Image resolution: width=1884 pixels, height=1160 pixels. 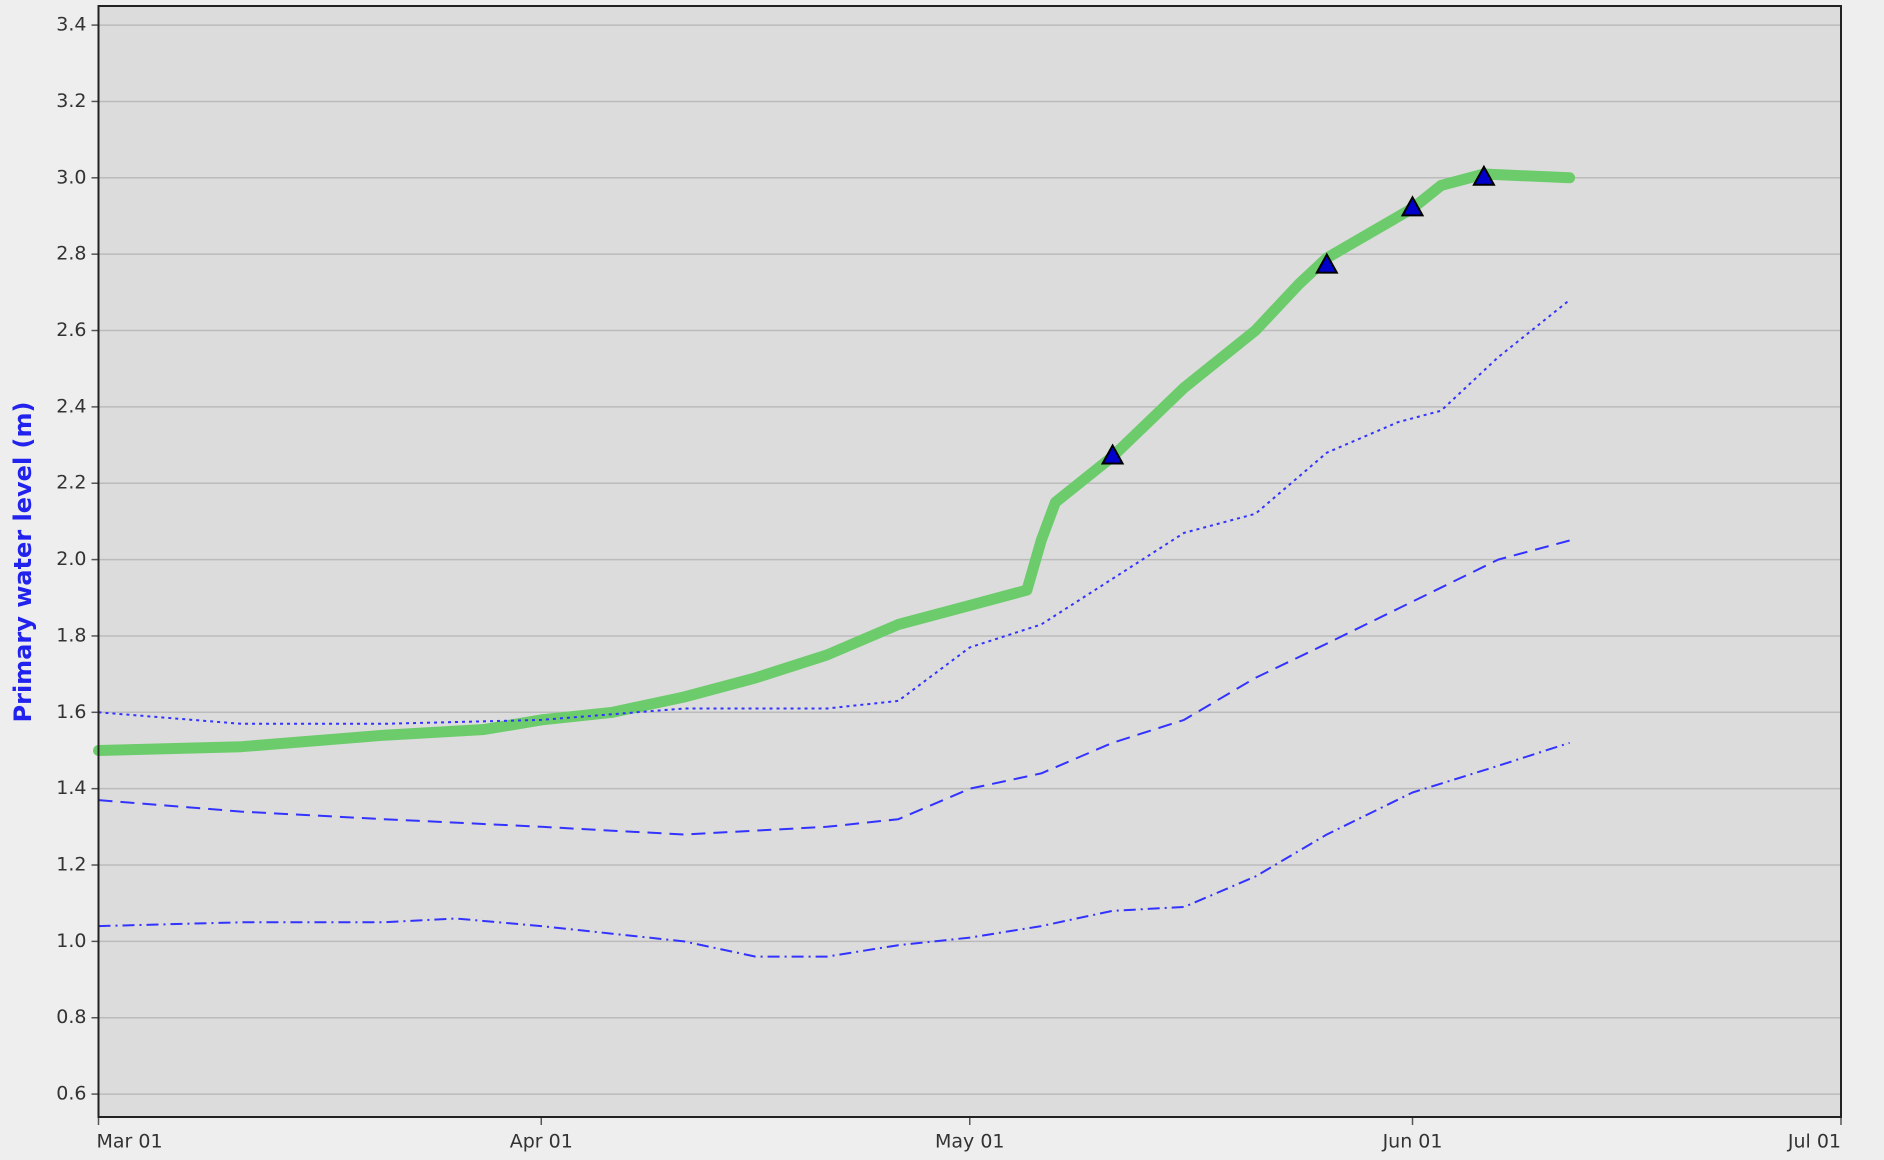 What do you see at coordinates (71, 559) in the screenshot?
I see `y-tick-label: 2.0` at bounding box center [71, 559].